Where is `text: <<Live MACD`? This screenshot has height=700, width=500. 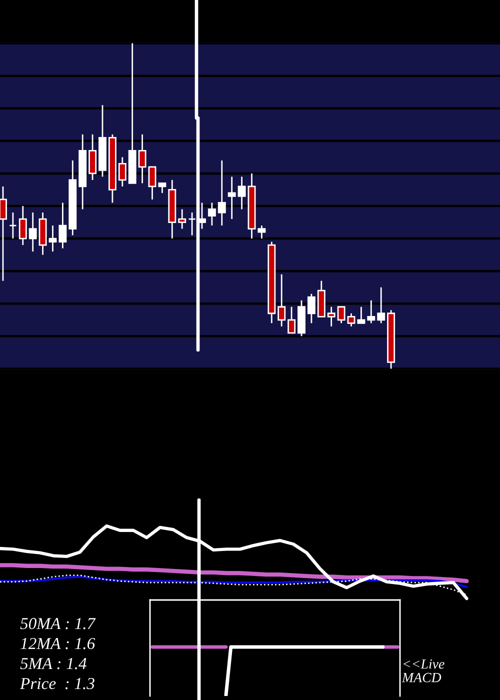 text: <<Live MACD is located at coordinates (423, 670).